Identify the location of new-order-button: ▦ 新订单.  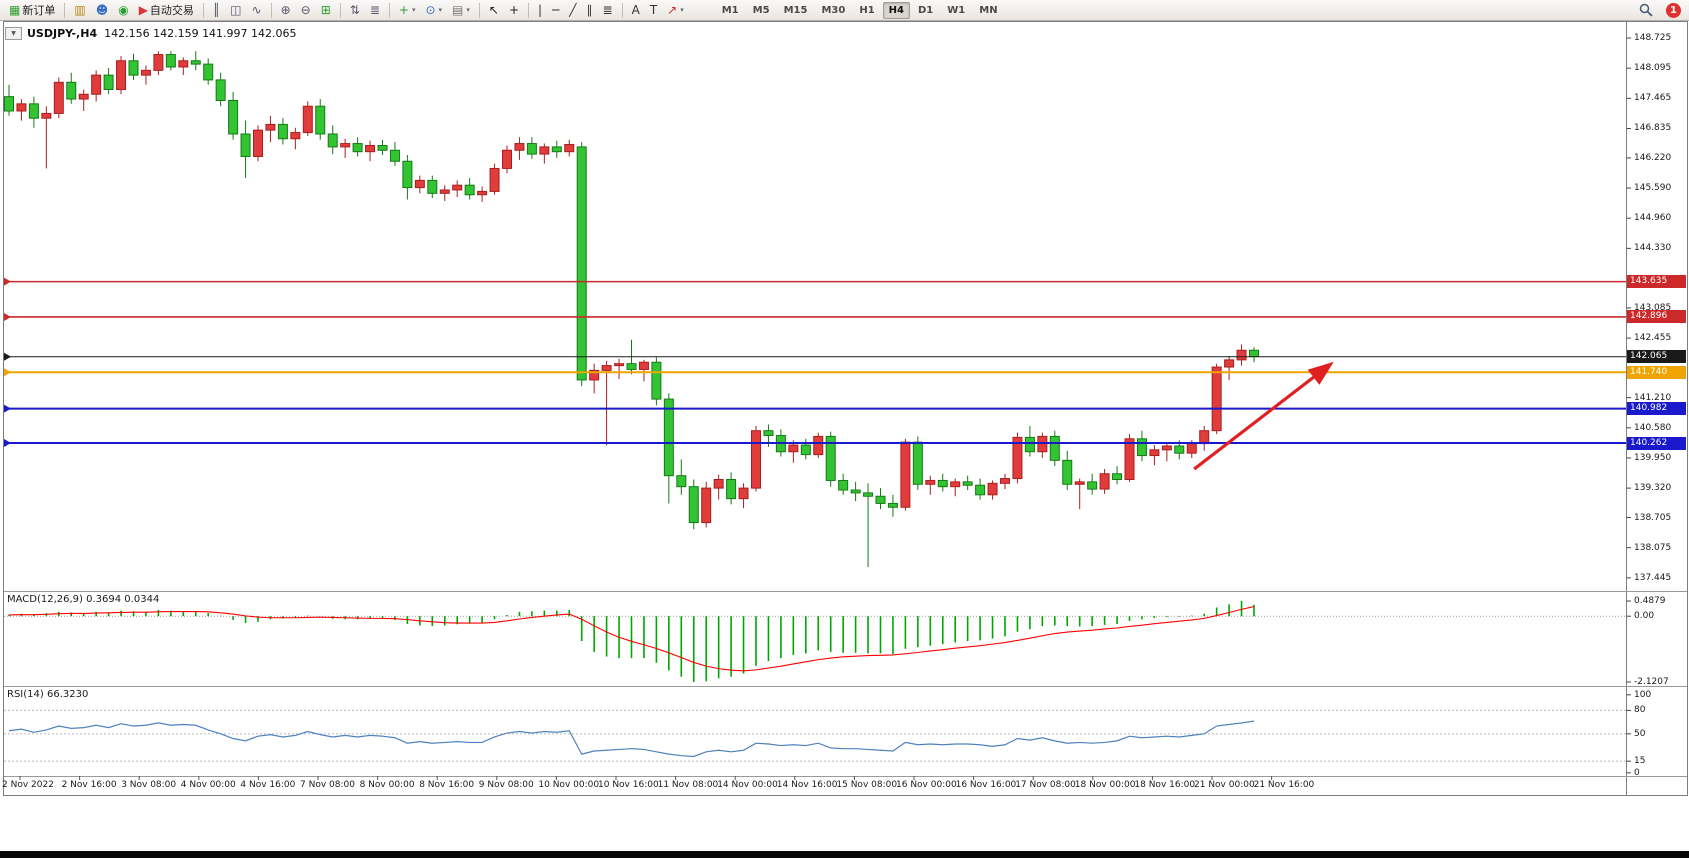
(32, 10).